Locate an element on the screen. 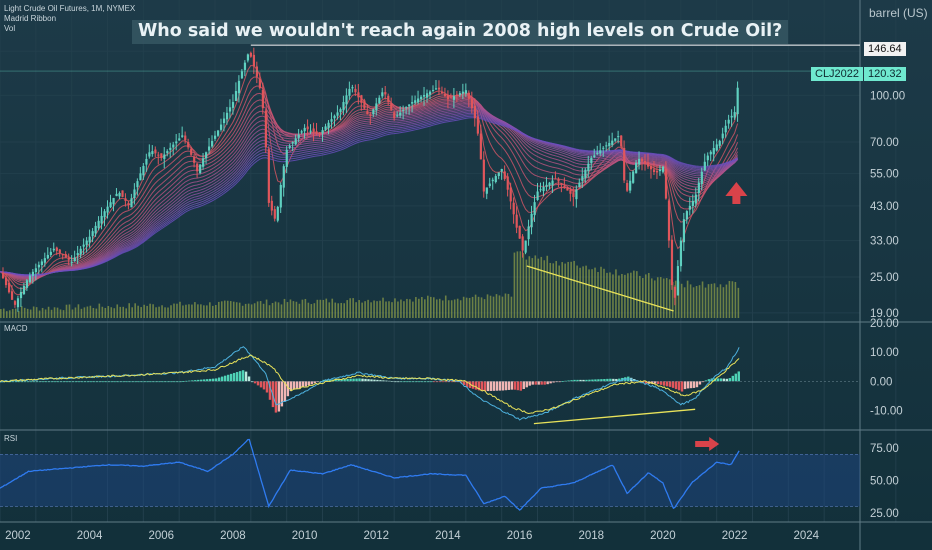  year-tick-label: 2024 is located at coordinates (806, 536).